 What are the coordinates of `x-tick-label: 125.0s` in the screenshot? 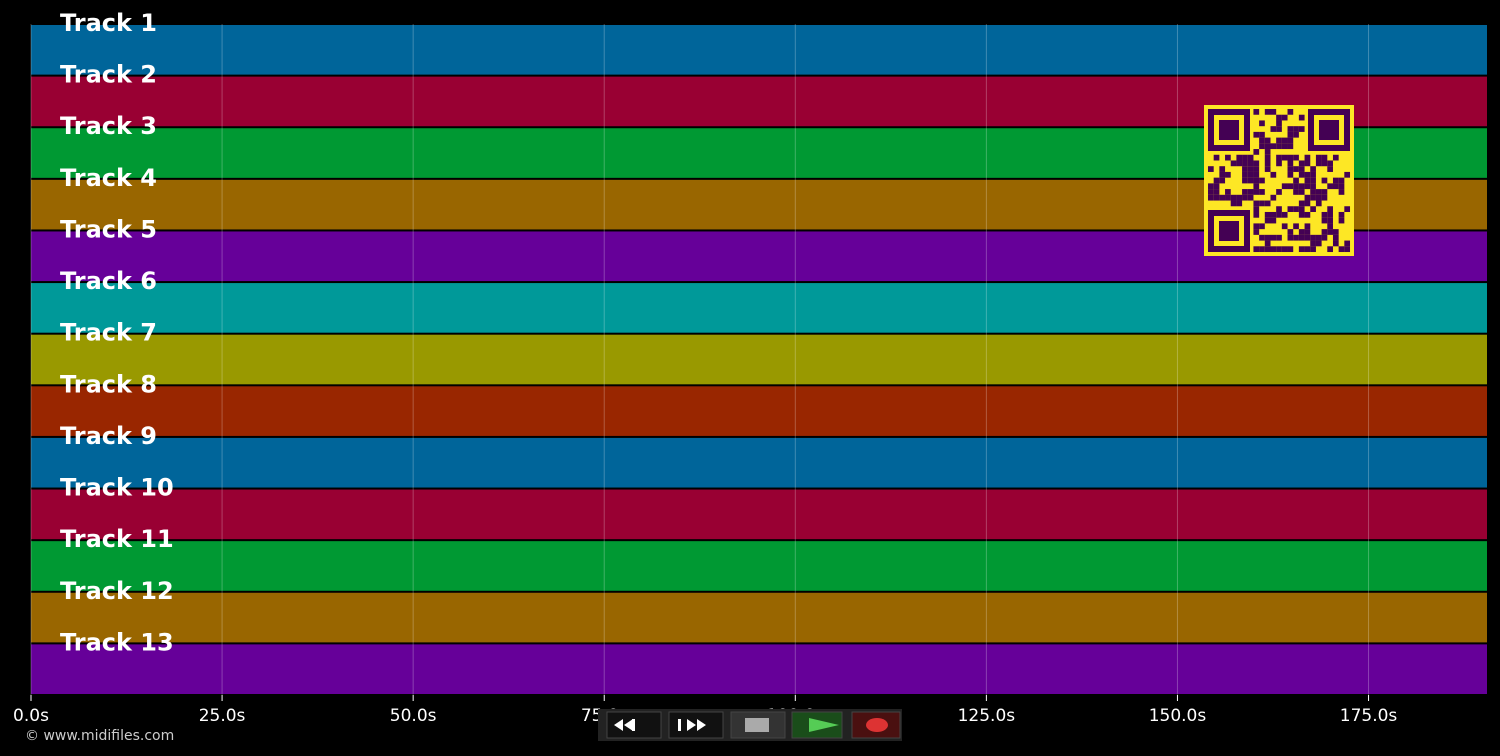 It's located at (987, 716).